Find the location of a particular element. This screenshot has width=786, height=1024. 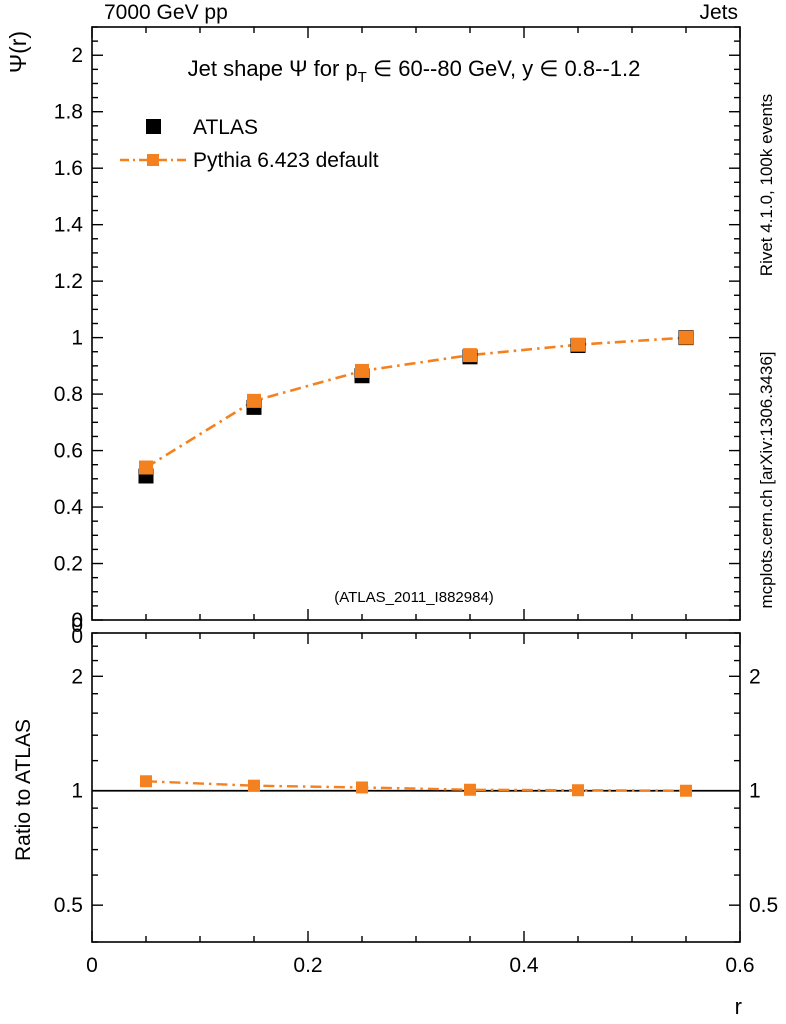

legend-label-pythia: Pythia 6.423 default is located at coordinates (286, 160).